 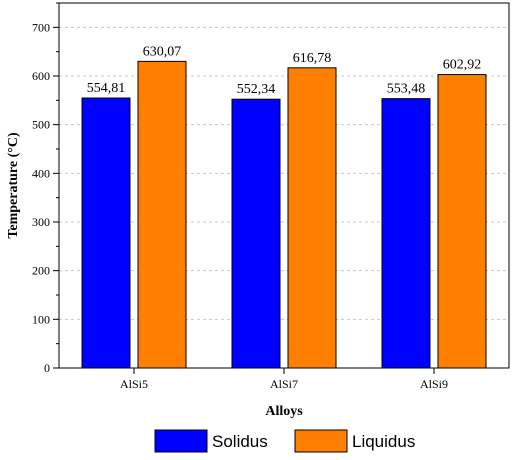 What do you see at coordinates (406, 233) in the screenshot?
I see `bar-solidus-alsi9` at bounding box center [406, 233].